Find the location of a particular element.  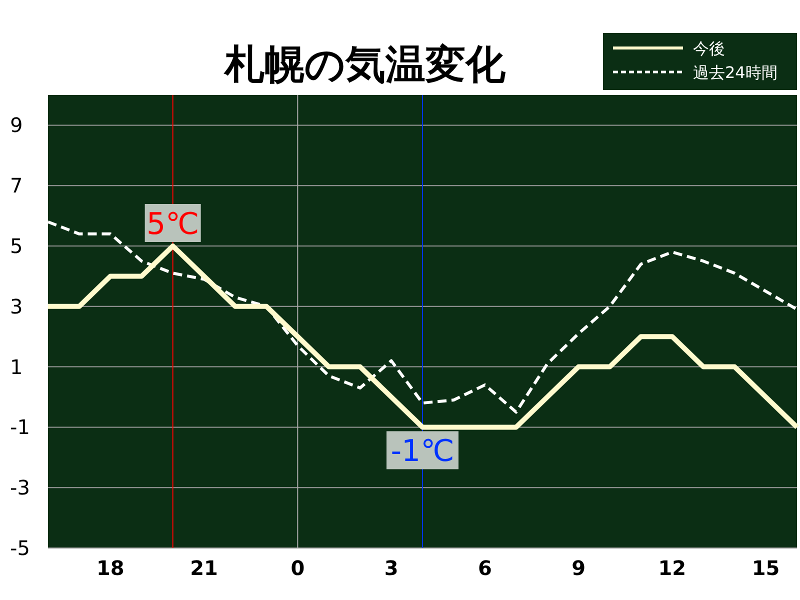

y-tick-label: 1 is located at coordinates (16, 366).